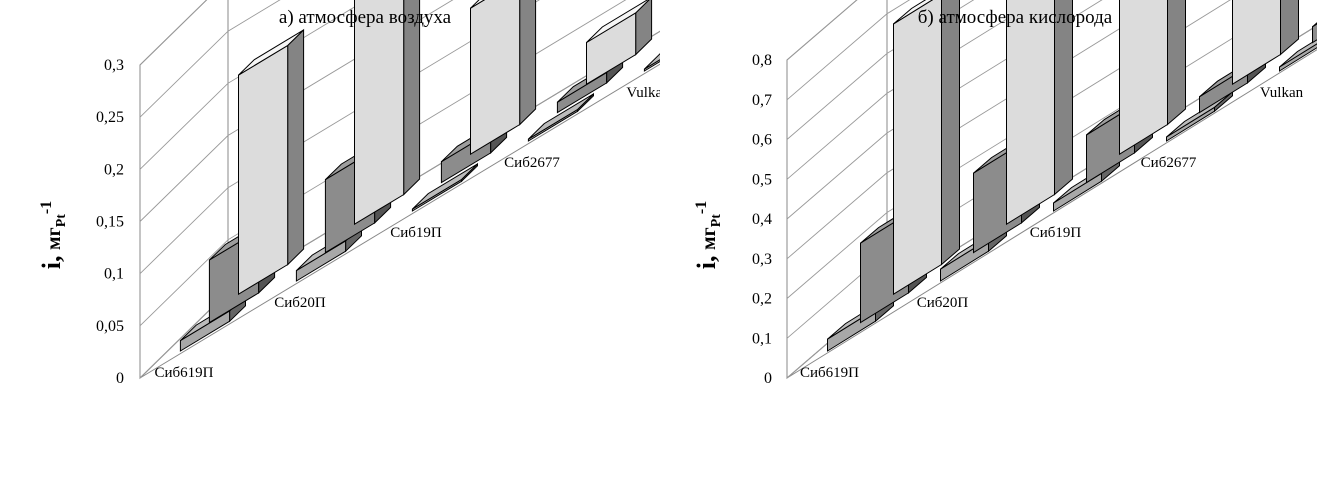 Image resolution: width=1317 pixels, height=486 pixels. What do you see at coordinates (365, 17) in the screenshot?
I see `chart-title: а) атмосфера воздуха` at bounding box center [365, 17].